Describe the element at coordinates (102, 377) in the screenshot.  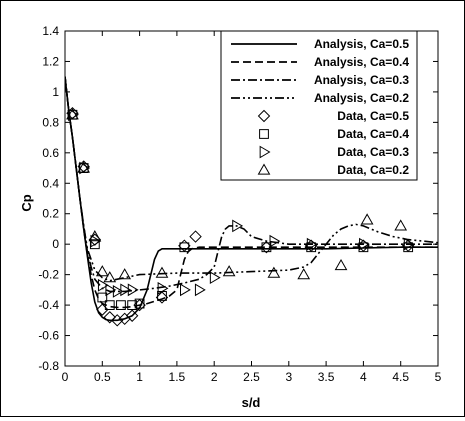
I see `x-tick-label: 0.5` at that location.